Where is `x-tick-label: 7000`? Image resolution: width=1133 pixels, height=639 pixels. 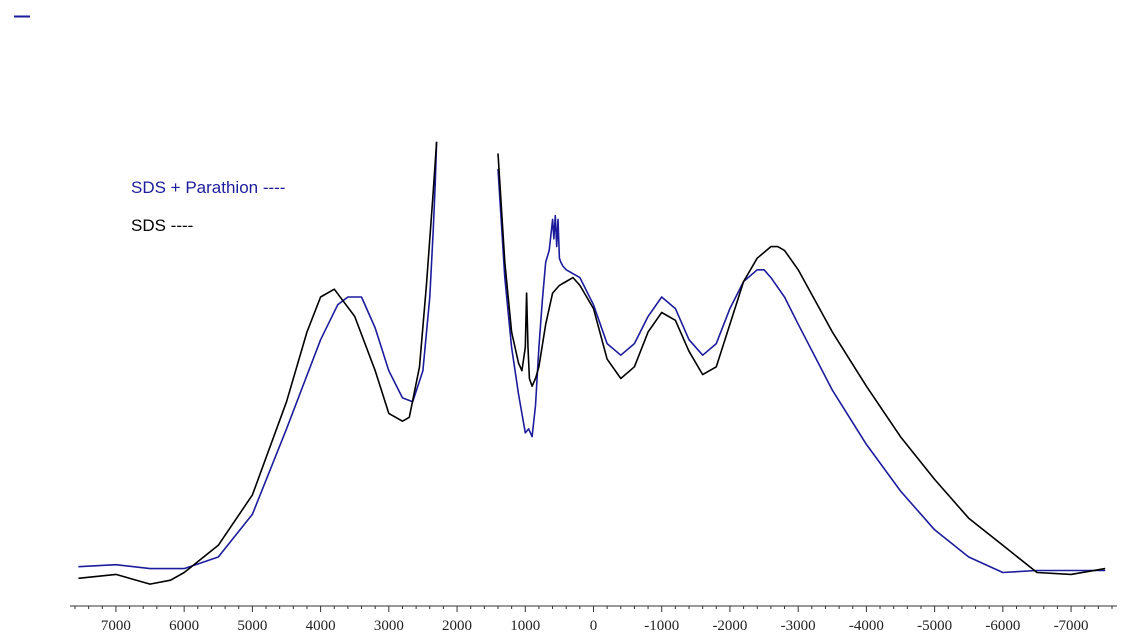
x-tick-label: 7000 is located at coordinates (116, 626).